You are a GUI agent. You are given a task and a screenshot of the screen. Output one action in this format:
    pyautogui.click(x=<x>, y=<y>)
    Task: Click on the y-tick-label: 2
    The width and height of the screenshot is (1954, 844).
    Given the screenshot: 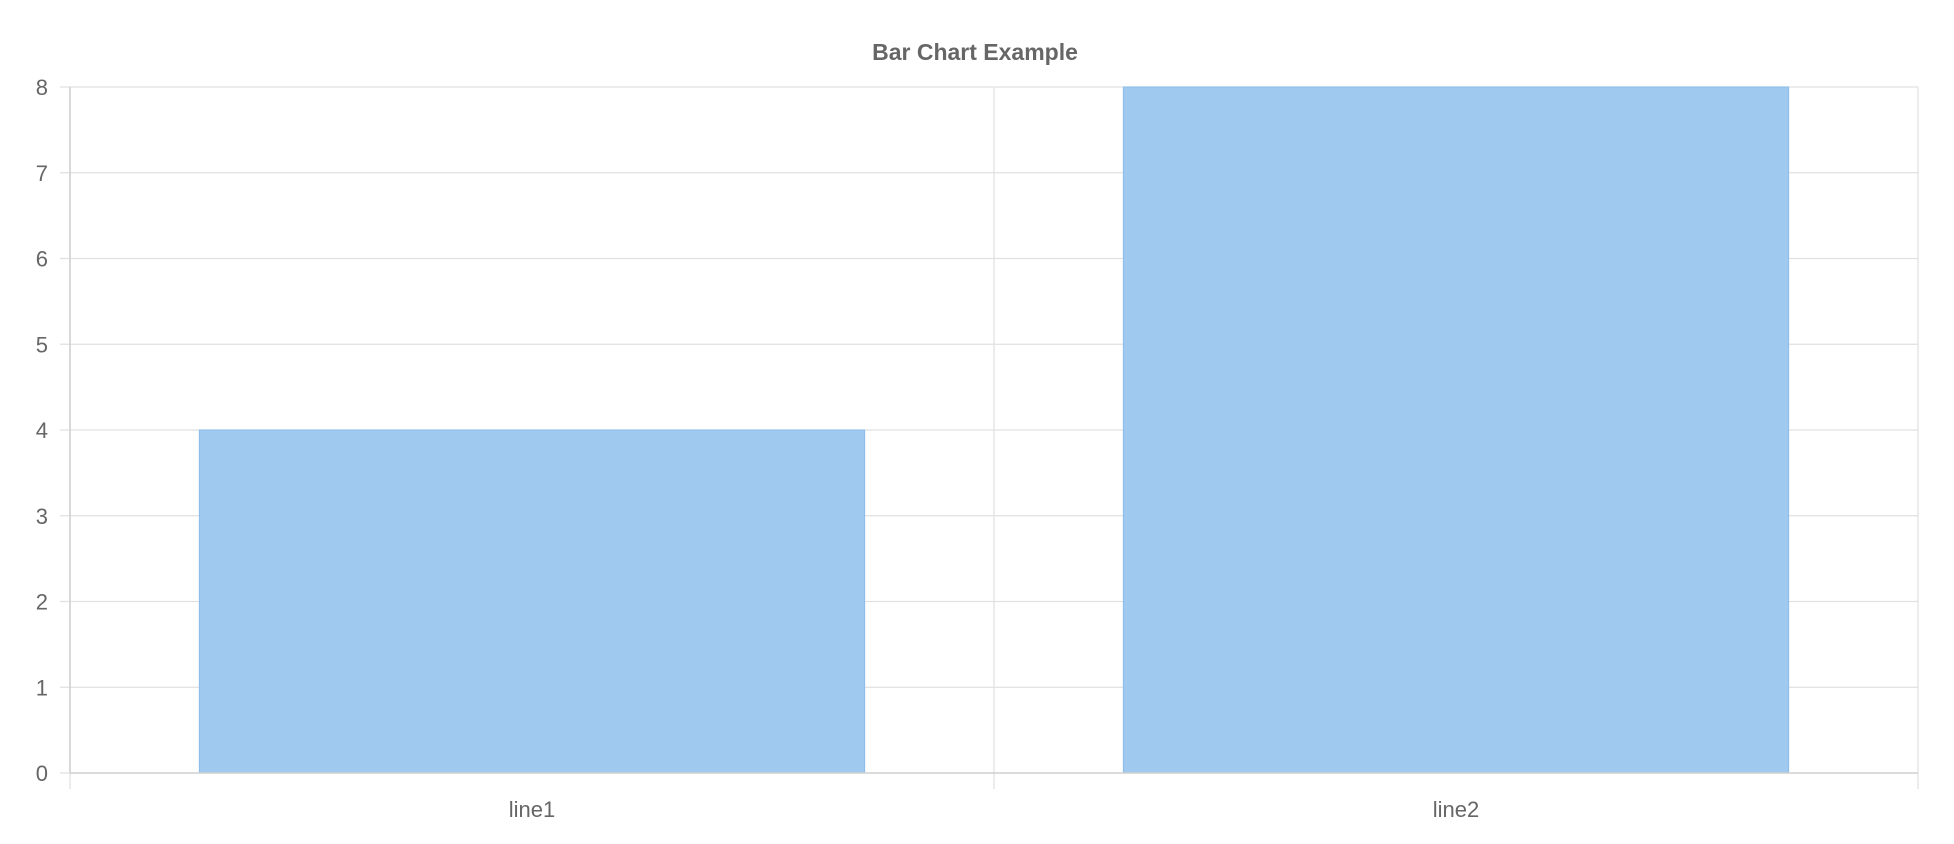 What is the action you would take?
    pyautogui.click(x=42, y=602)
    